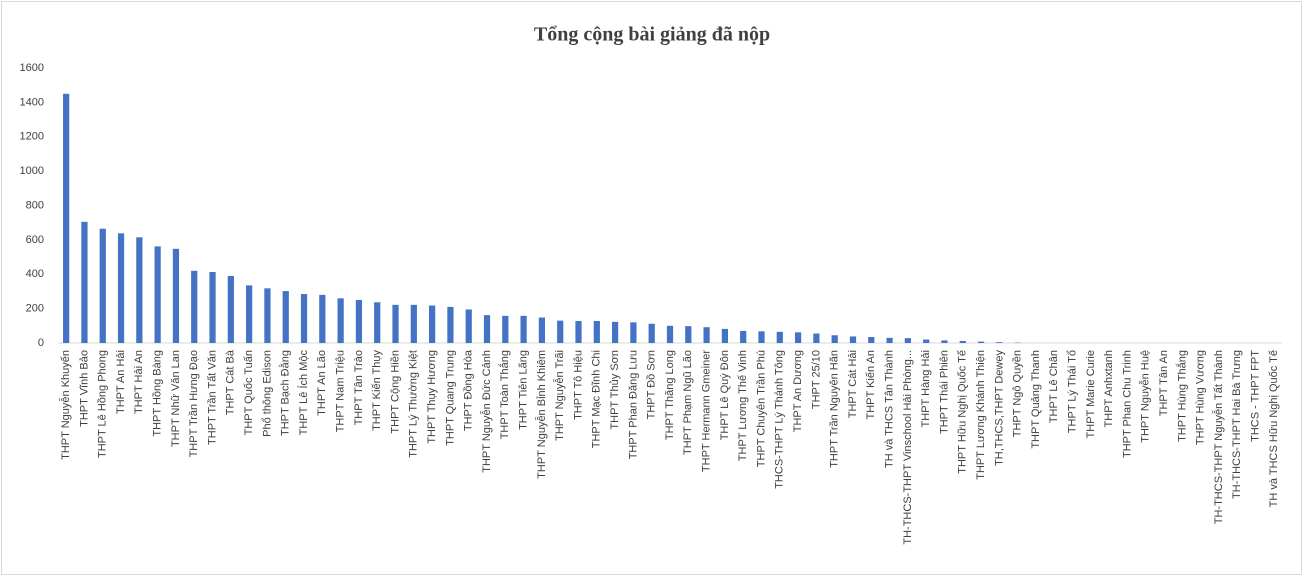 Image resolution: width=1304 pixels, height=576 pixels. What do you see at coordinates (1255, 396) in the screenshot?
I see `x-tick-label: THCS - THPT FPT` at bounding box center [1255, 396].